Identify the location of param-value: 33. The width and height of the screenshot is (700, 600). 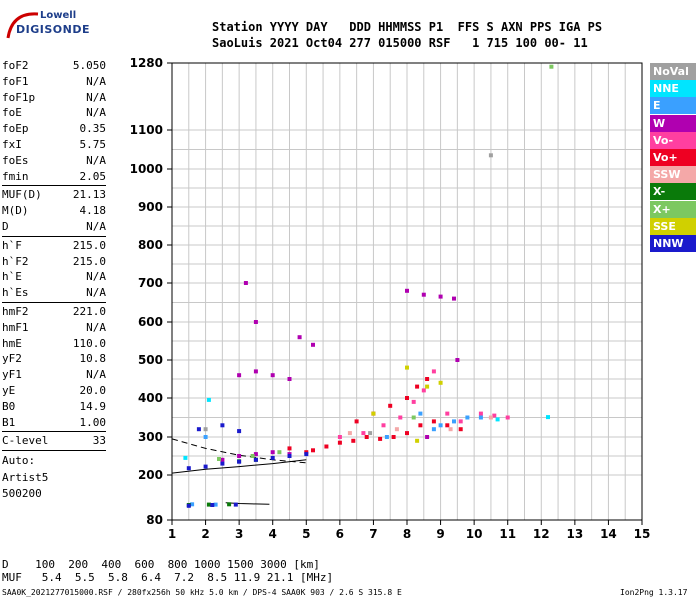
(99, 441).